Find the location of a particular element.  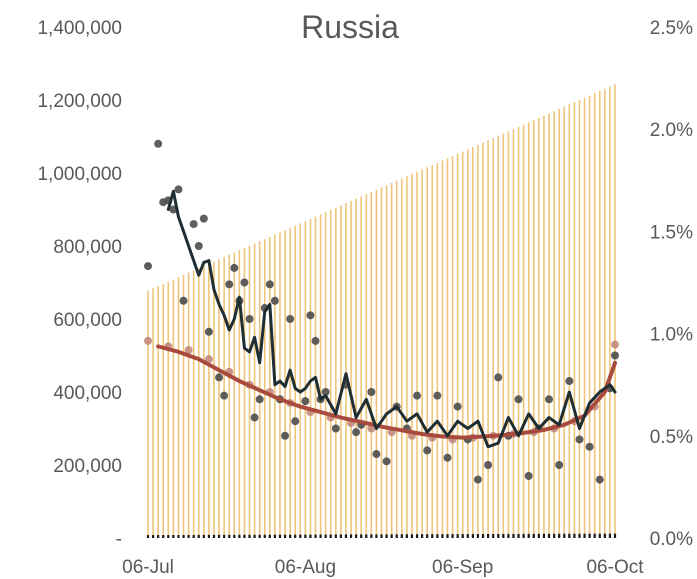

baseline-bars is located at coordinates (381, 535).